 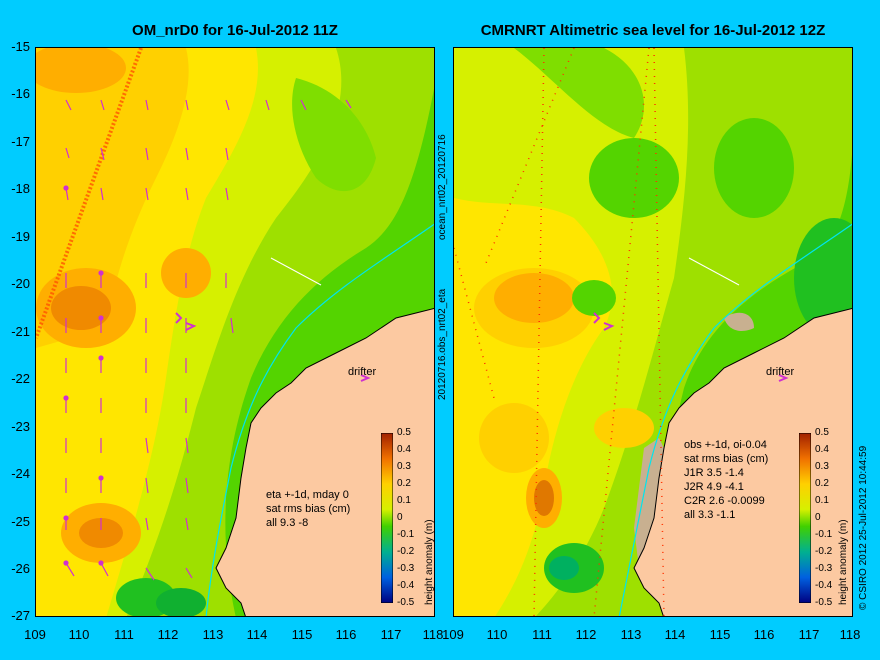 I want to click on y-tick: -19, so click(x=20, y=236).